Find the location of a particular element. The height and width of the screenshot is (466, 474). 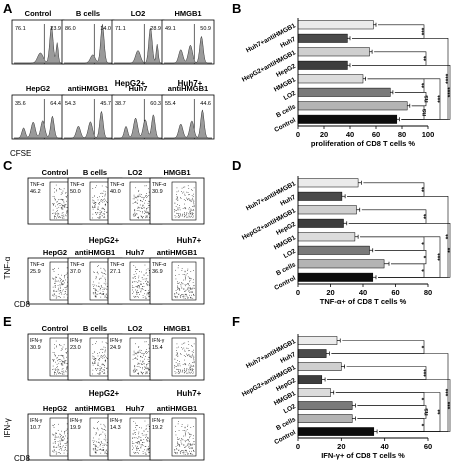

group-label-huh7: Huh7+ is located at coordinates (190, 83).